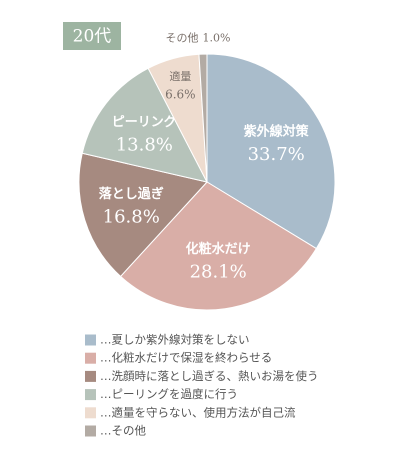 The image size is (416, 450). Describe the element at coordinates (180, 76) in the screenshot. I see `slice-label: 適量` at that location.